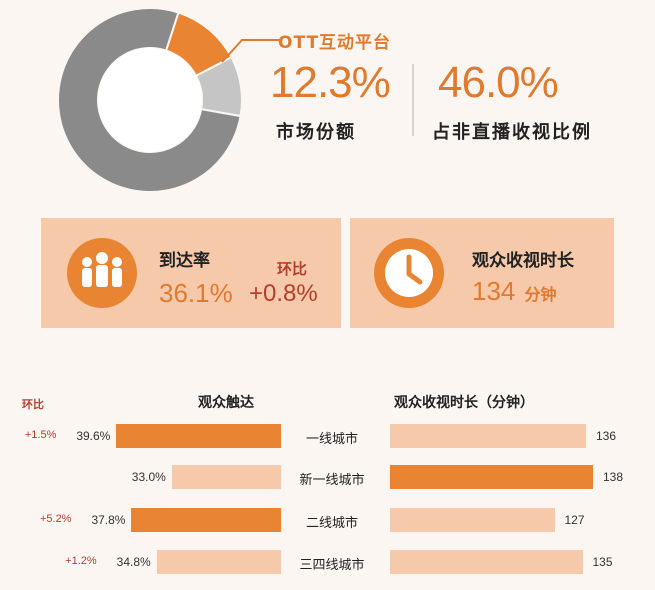  I want to click on nonlive-ratio-value: 46.0%, so click(498, 82).